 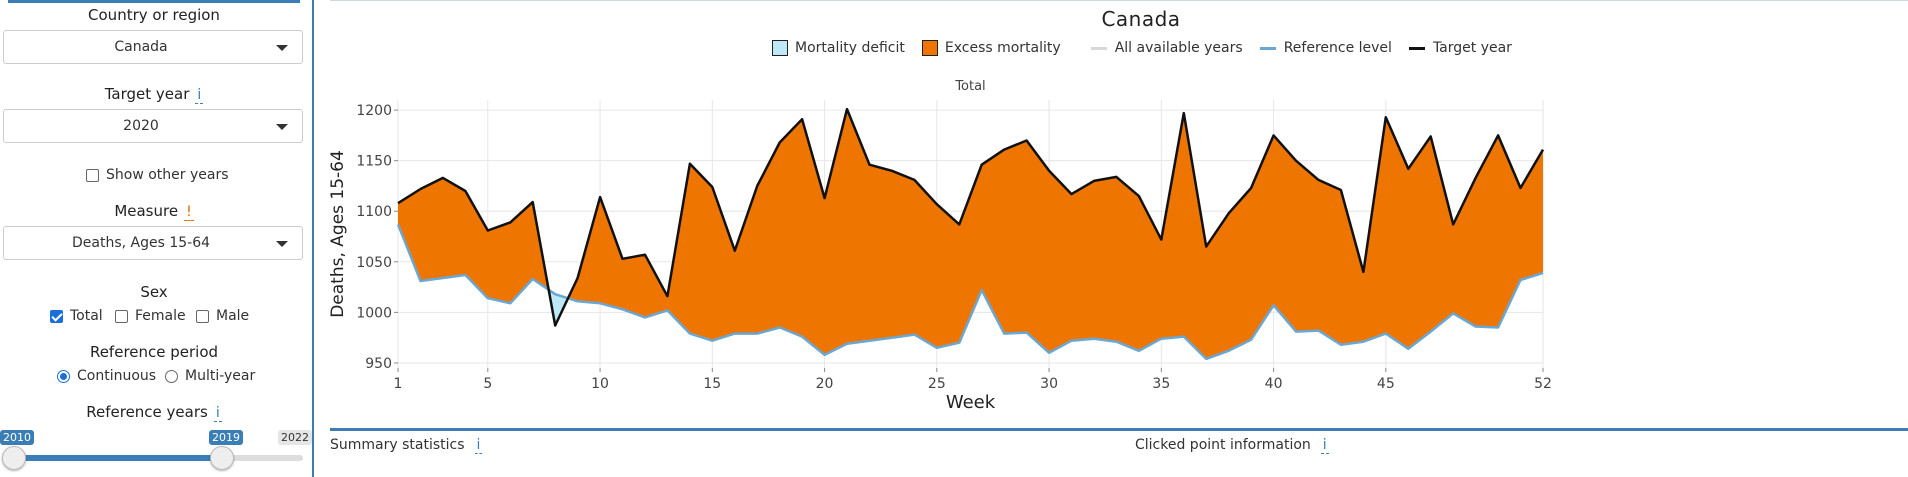 What do you see at coordinates (1267, 48) in the screenshot?
I see `reference-swatch` at bounding box center [1267, 48].